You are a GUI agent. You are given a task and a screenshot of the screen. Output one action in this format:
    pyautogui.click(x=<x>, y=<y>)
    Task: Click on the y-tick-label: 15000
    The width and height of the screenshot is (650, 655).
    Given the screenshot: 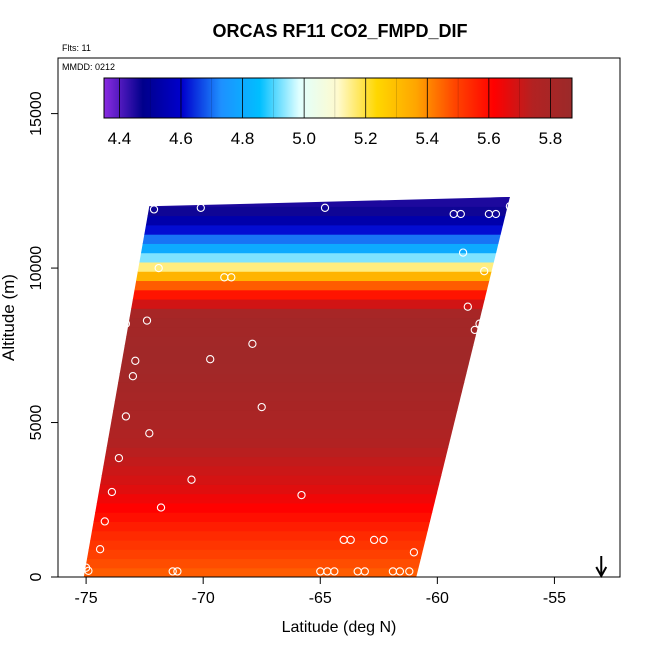 What is the action you would take?
    pyautogui.click(x=36, y=113)
    